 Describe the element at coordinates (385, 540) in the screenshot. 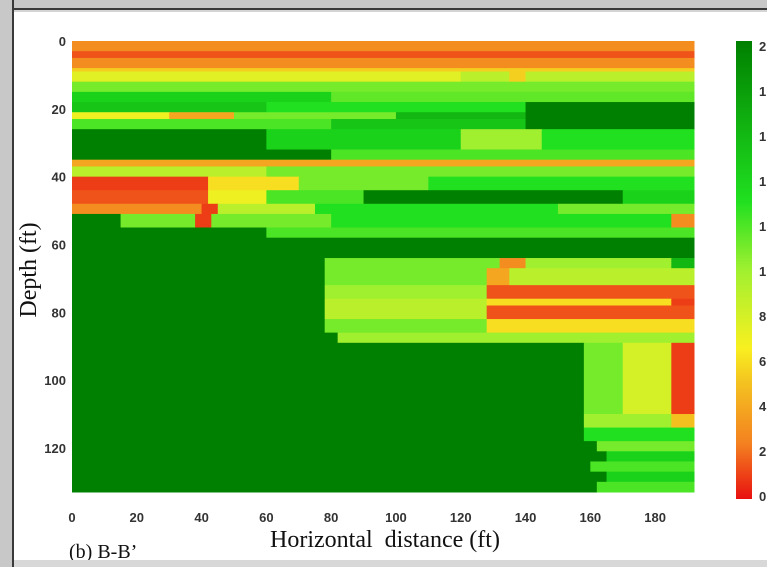

I see `x-axis-label: Horizontal distance (ft)` at that location.